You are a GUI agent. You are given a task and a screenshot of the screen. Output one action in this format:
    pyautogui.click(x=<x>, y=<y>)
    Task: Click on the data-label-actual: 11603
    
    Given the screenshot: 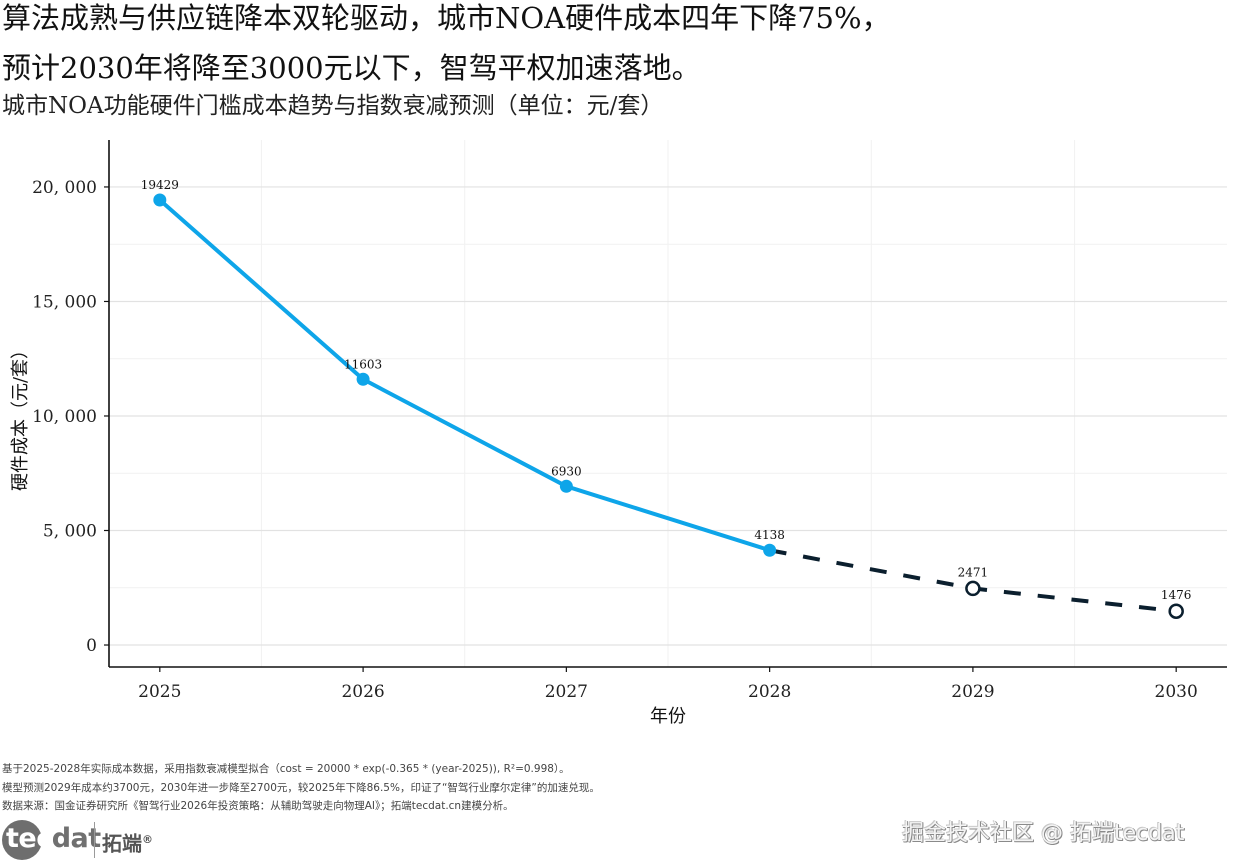 What is the action you would take?
    pyautogui.click(x=363, y=364)
    